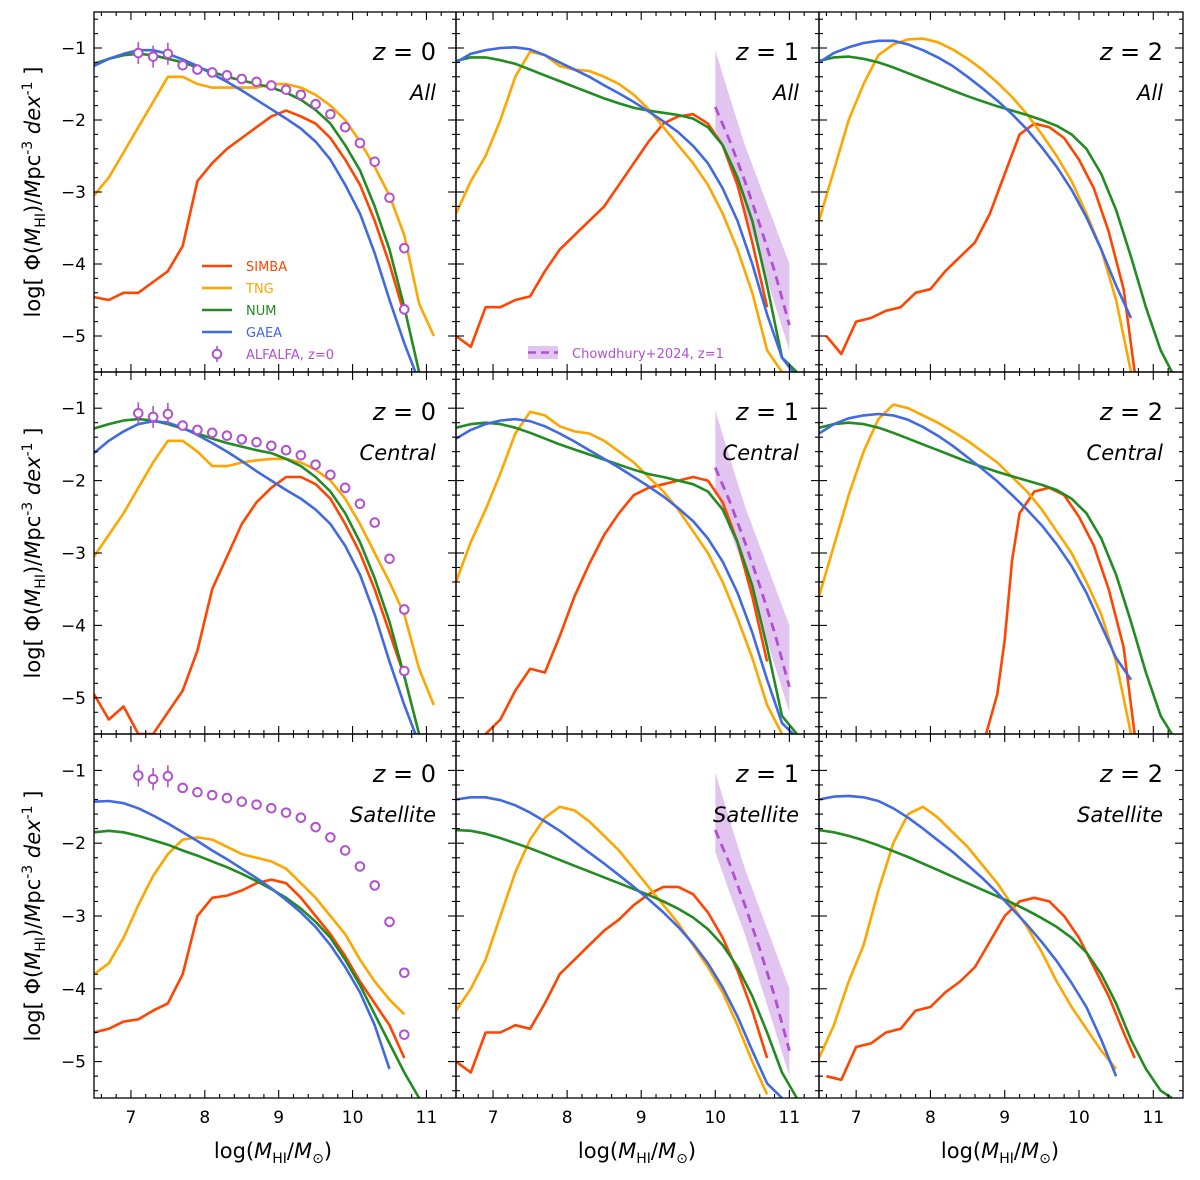 The width and height of the screenshot is (1200, 1180). Describe the element at coordinates (34, 553) in the screenshot. I see `y-axis-label: log[ Φ(MHI​)/Mpc-3​ dex-1​ ]` at that location.